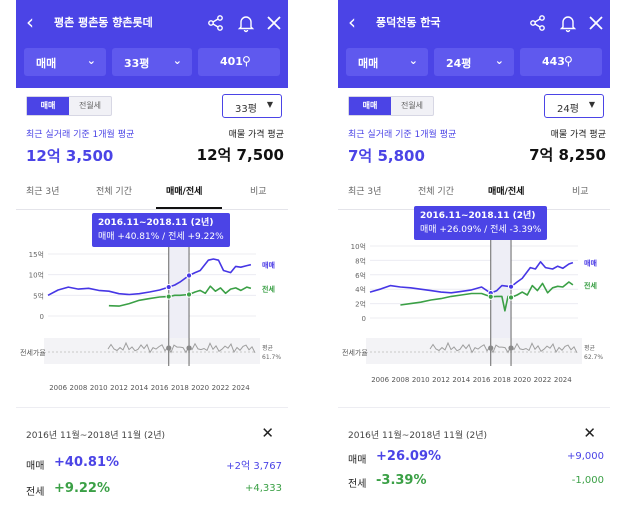  Describe the element at coordinates (459, 63) in the screenshot. I see `size-label: 24평` at that location.